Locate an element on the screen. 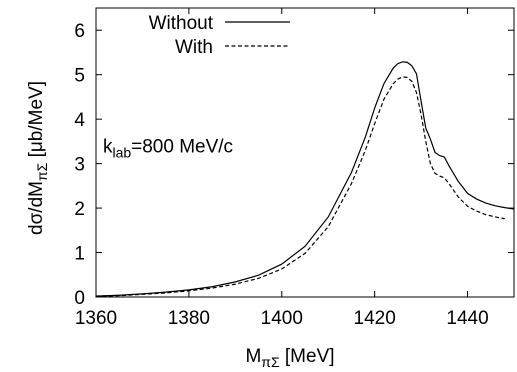 The image size is (517, 372). y-tick-label: 6 is located at coordinates (79, 31).